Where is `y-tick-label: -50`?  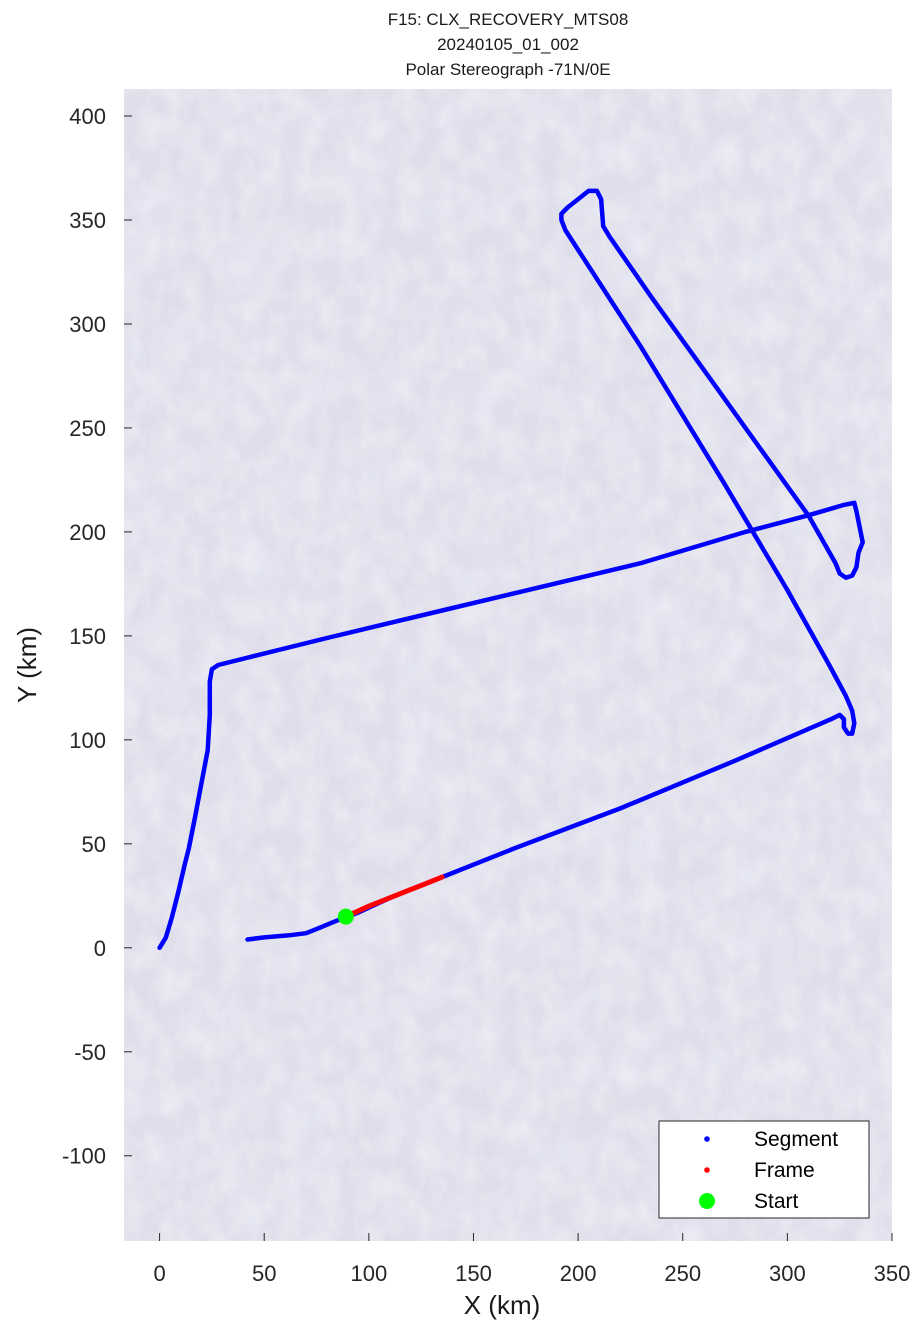
y-tick-label: -50 is located at coordinates (90, 1052).